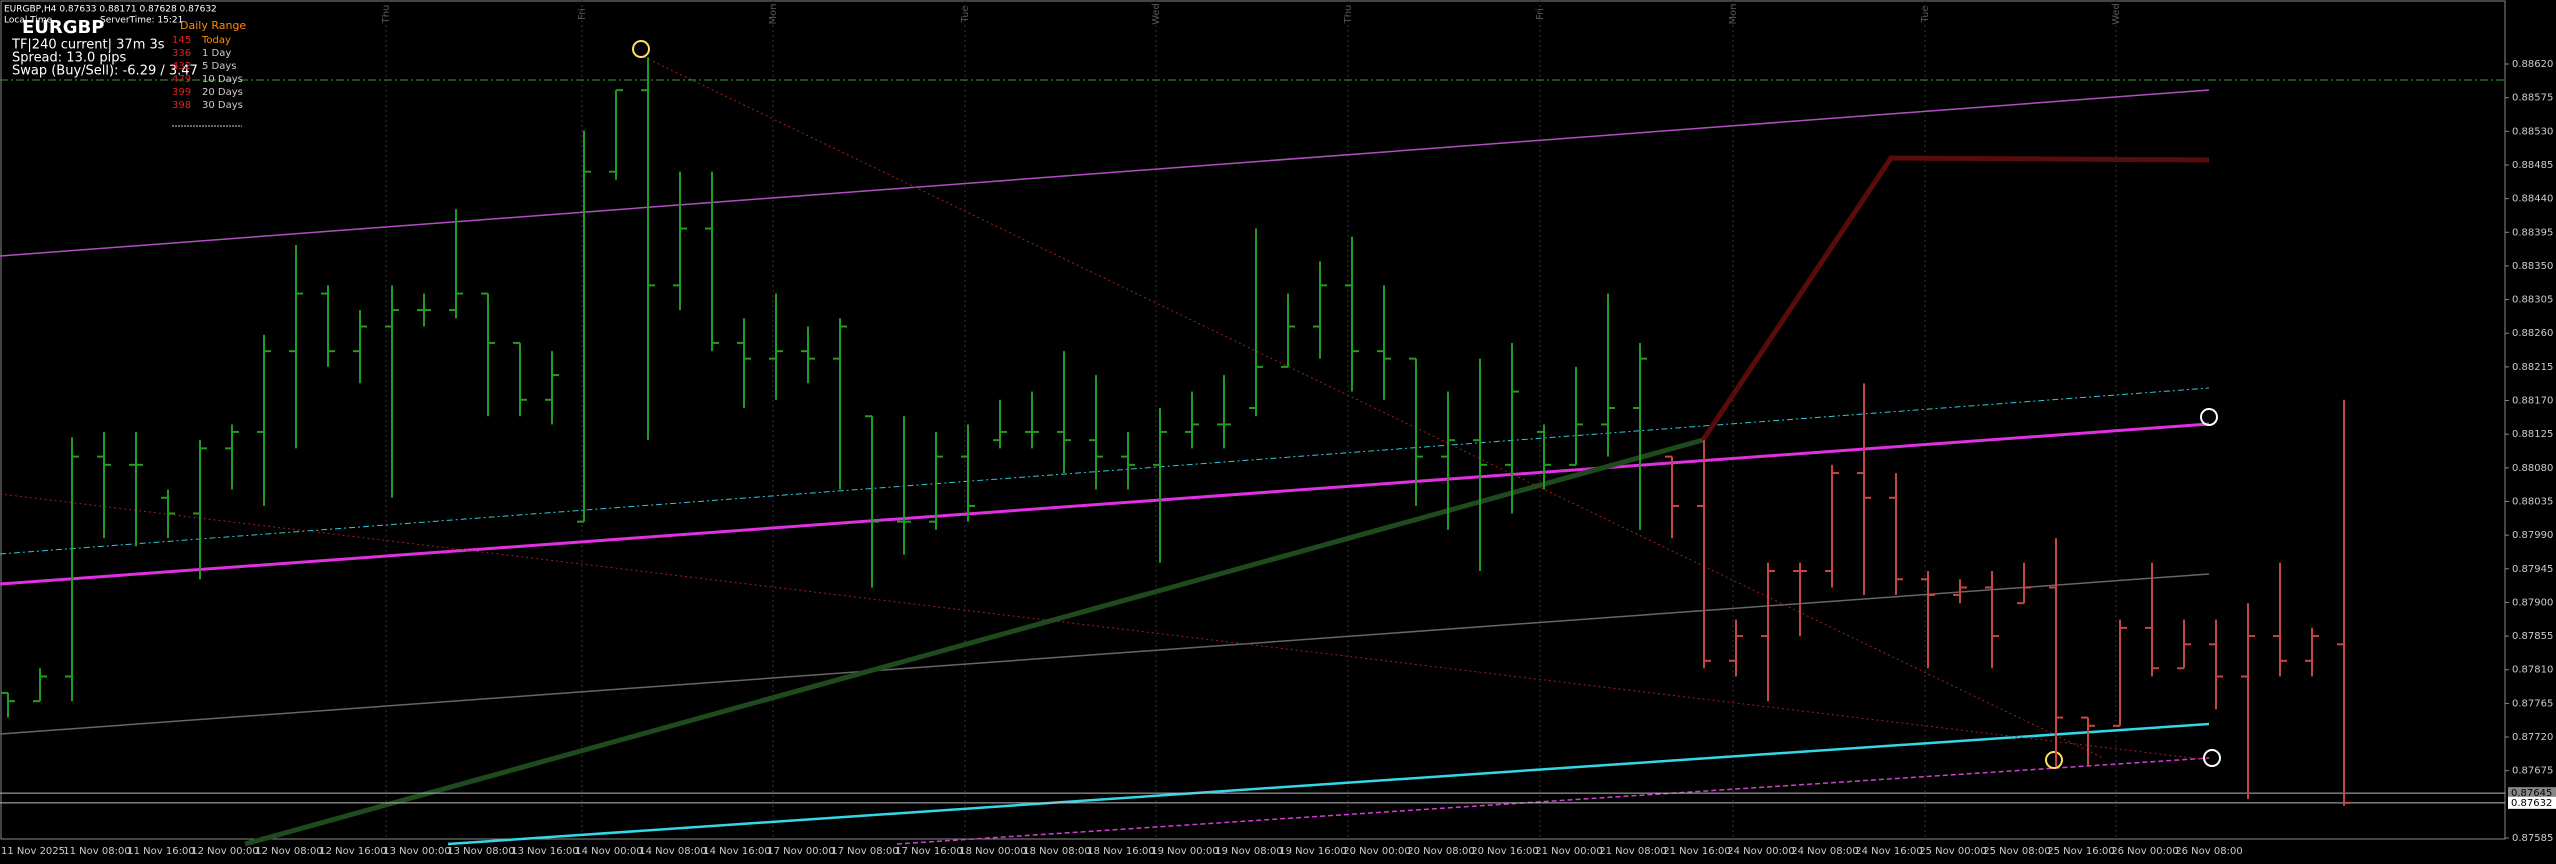 The image size is (2556, 864). I want to click on x-tick-label: 14 Nov 00:00, so click(608, 851).